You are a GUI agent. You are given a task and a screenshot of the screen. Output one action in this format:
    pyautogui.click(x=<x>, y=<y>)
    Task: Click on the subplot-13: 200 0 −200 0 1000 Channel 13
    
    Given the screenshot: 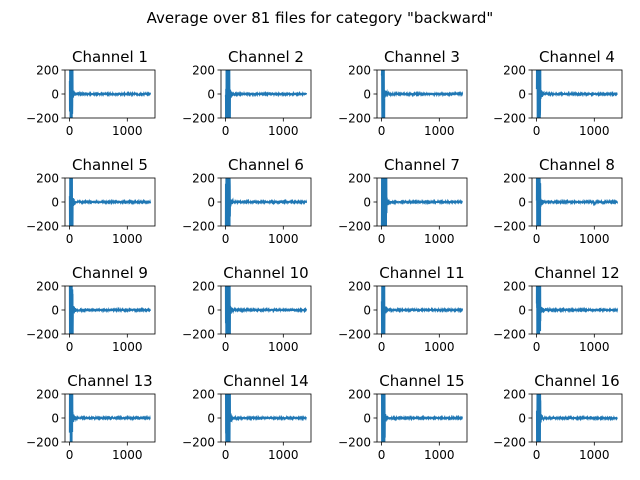 What is the action you would take?
    pyautogui.click(x=91, y=417)
    